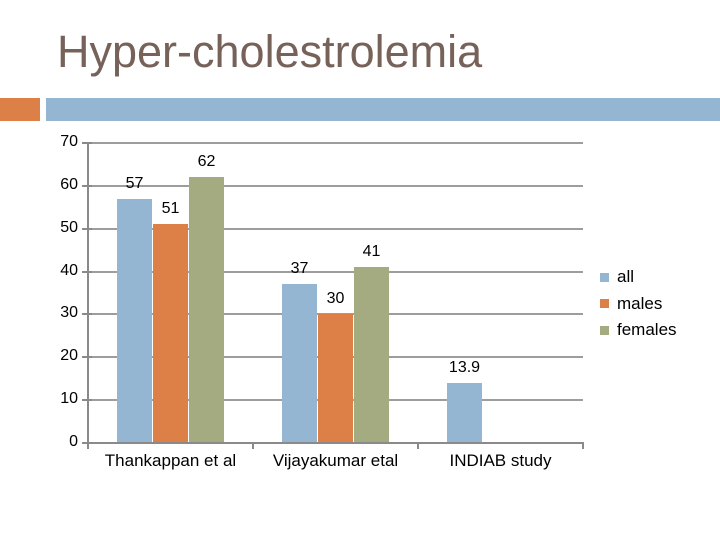  What do you see at coordinates (88, 293) in the screenshot?
I see `y-axis-line` at bounding box center [88, 293].